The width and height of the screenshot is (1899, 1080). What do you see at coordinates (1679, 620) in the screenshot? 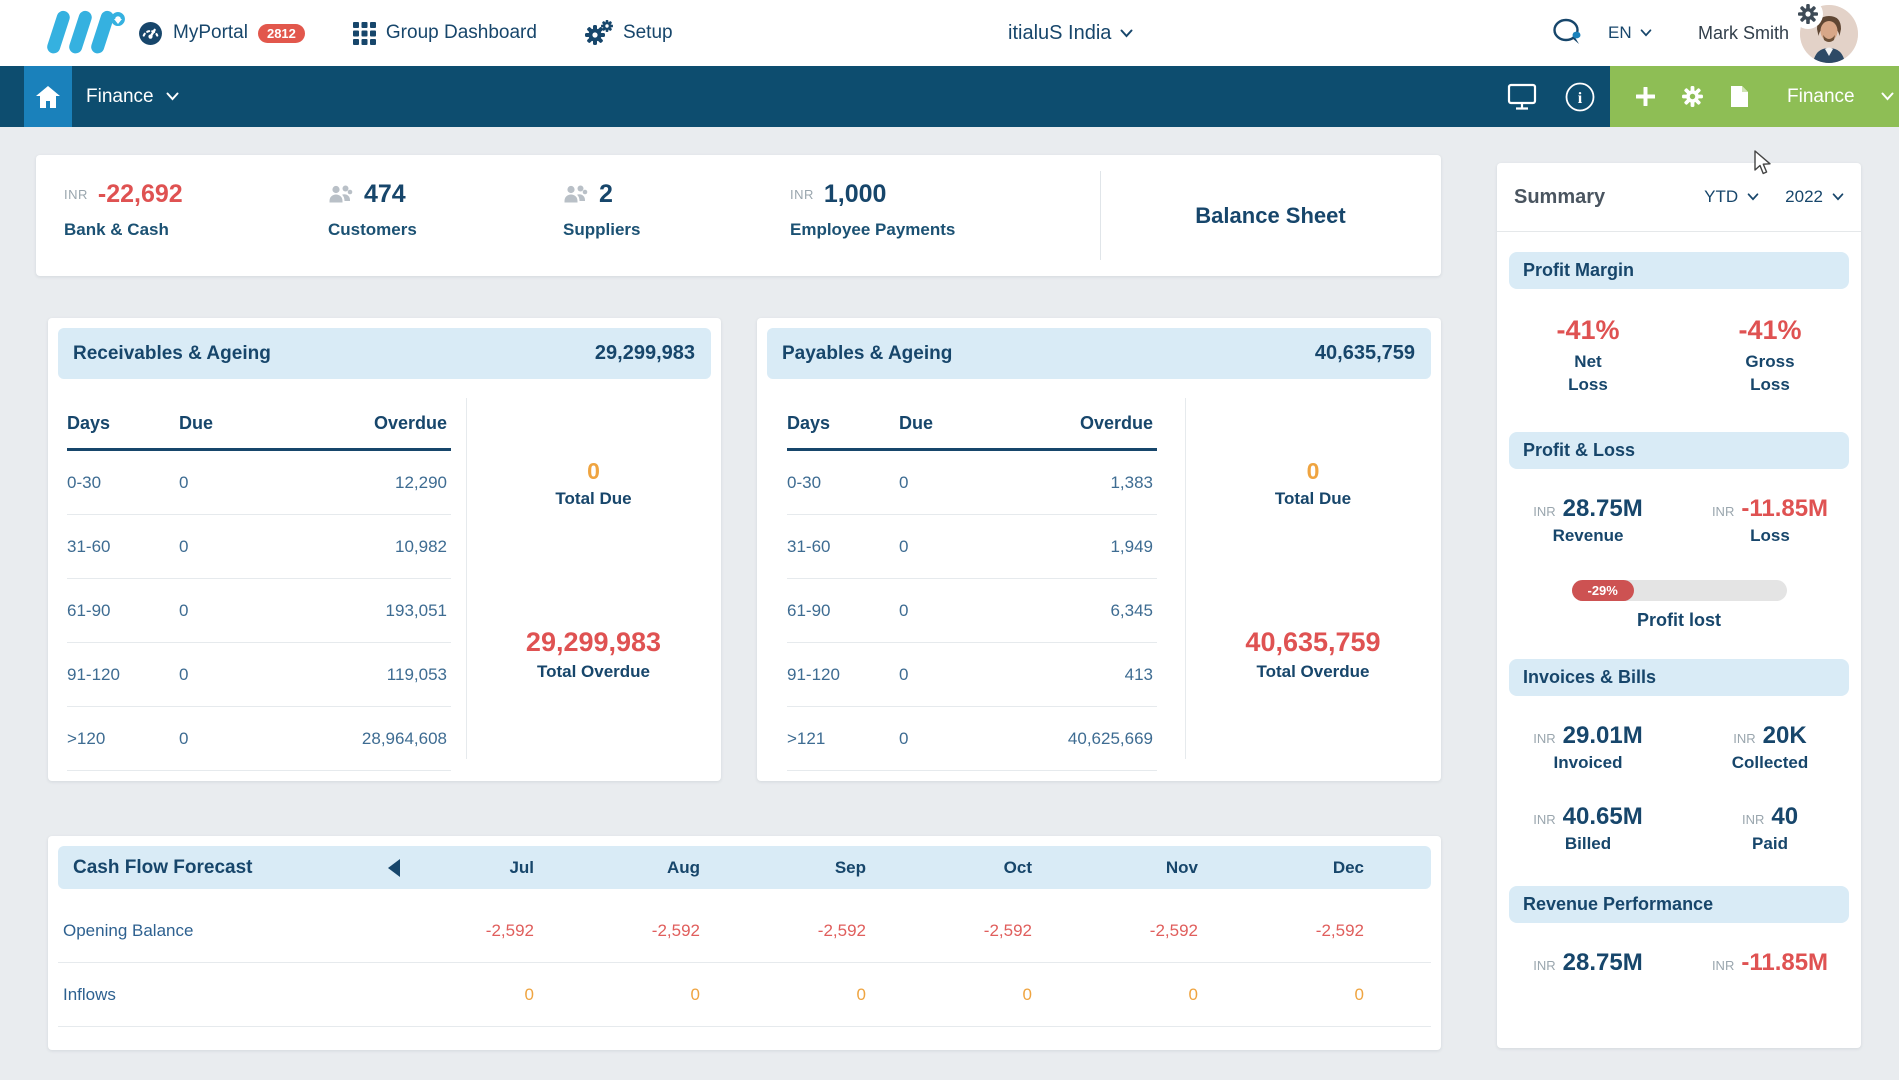
I see `profit-lost-label: Profit lost` at bounding box center [1679, 620].